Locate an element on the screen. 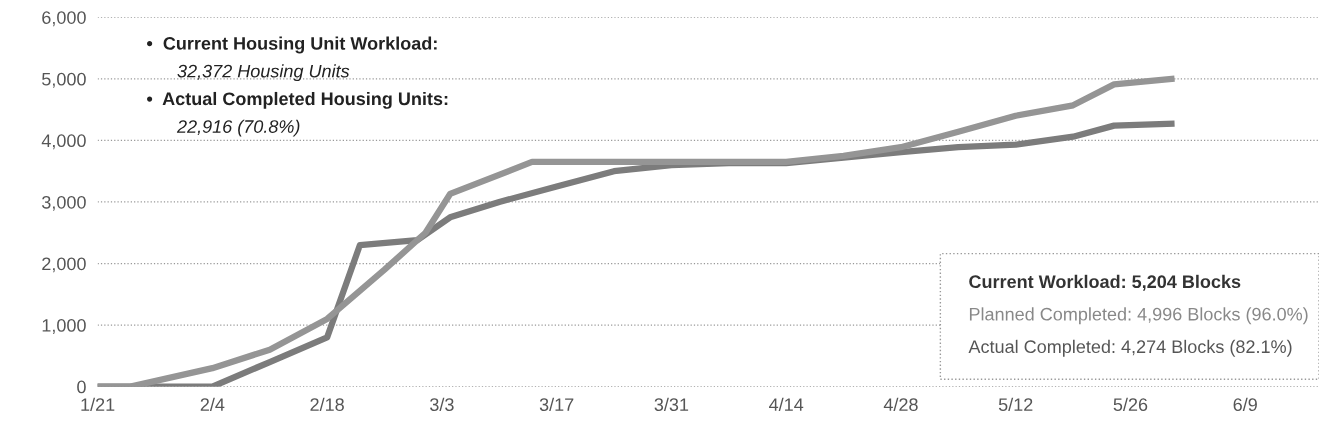 Image resolution: width=1319 pixels, height=432 pixels. x-tick-label: 4/28 is located at coordinates (900, 404).